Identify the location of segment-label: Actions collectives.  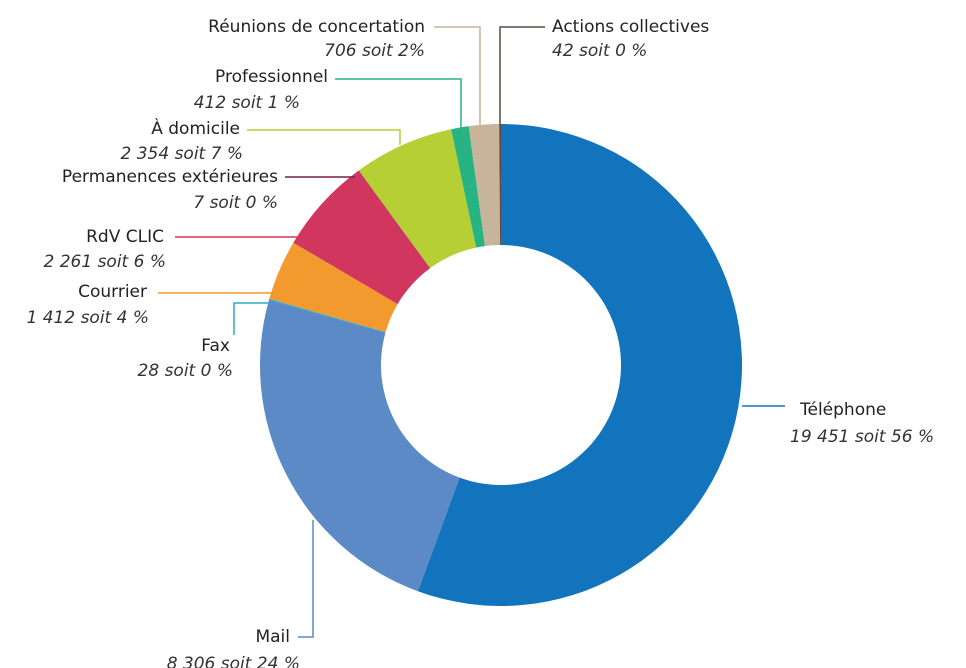
(630, 27).